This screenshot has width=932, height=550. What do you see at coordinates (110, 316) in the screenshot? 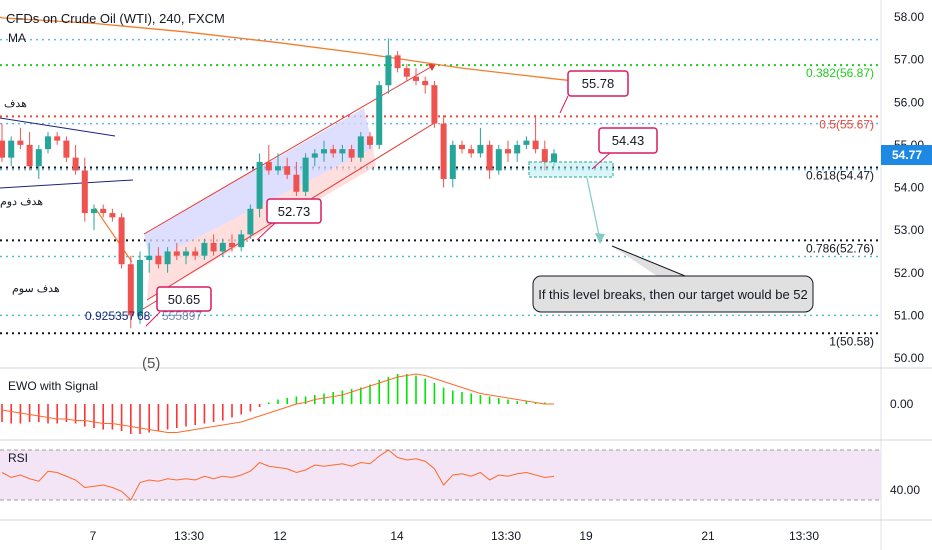
I see `fib-ratio-label: 0.925357` at bounding box center [110, 316].